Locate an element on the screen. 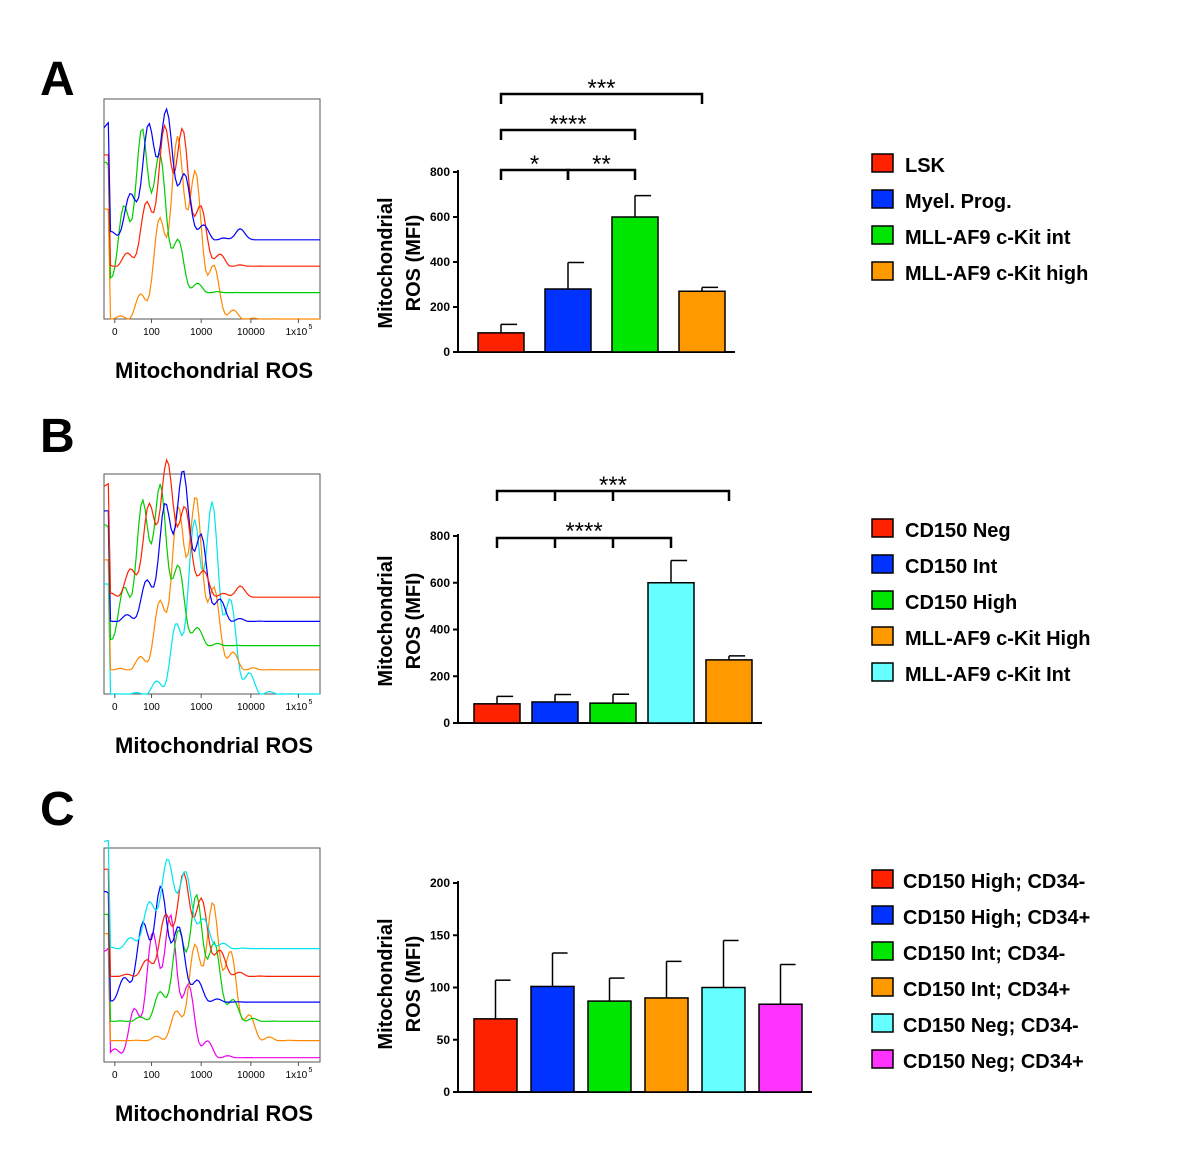 This screenshot has height=1162, width=1200. y-tick-label: 400 is located at coordinates (440, 262).